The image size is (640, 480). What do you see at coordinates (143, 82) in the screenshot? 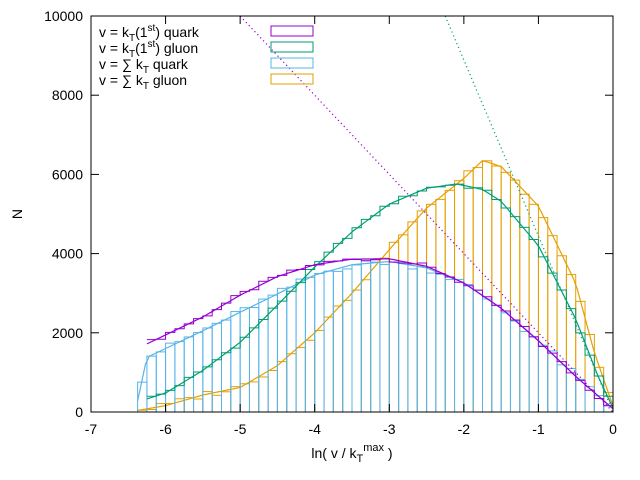
I see `legend-label: v = ∑ kT gluon` at bounding box center [143, 82].